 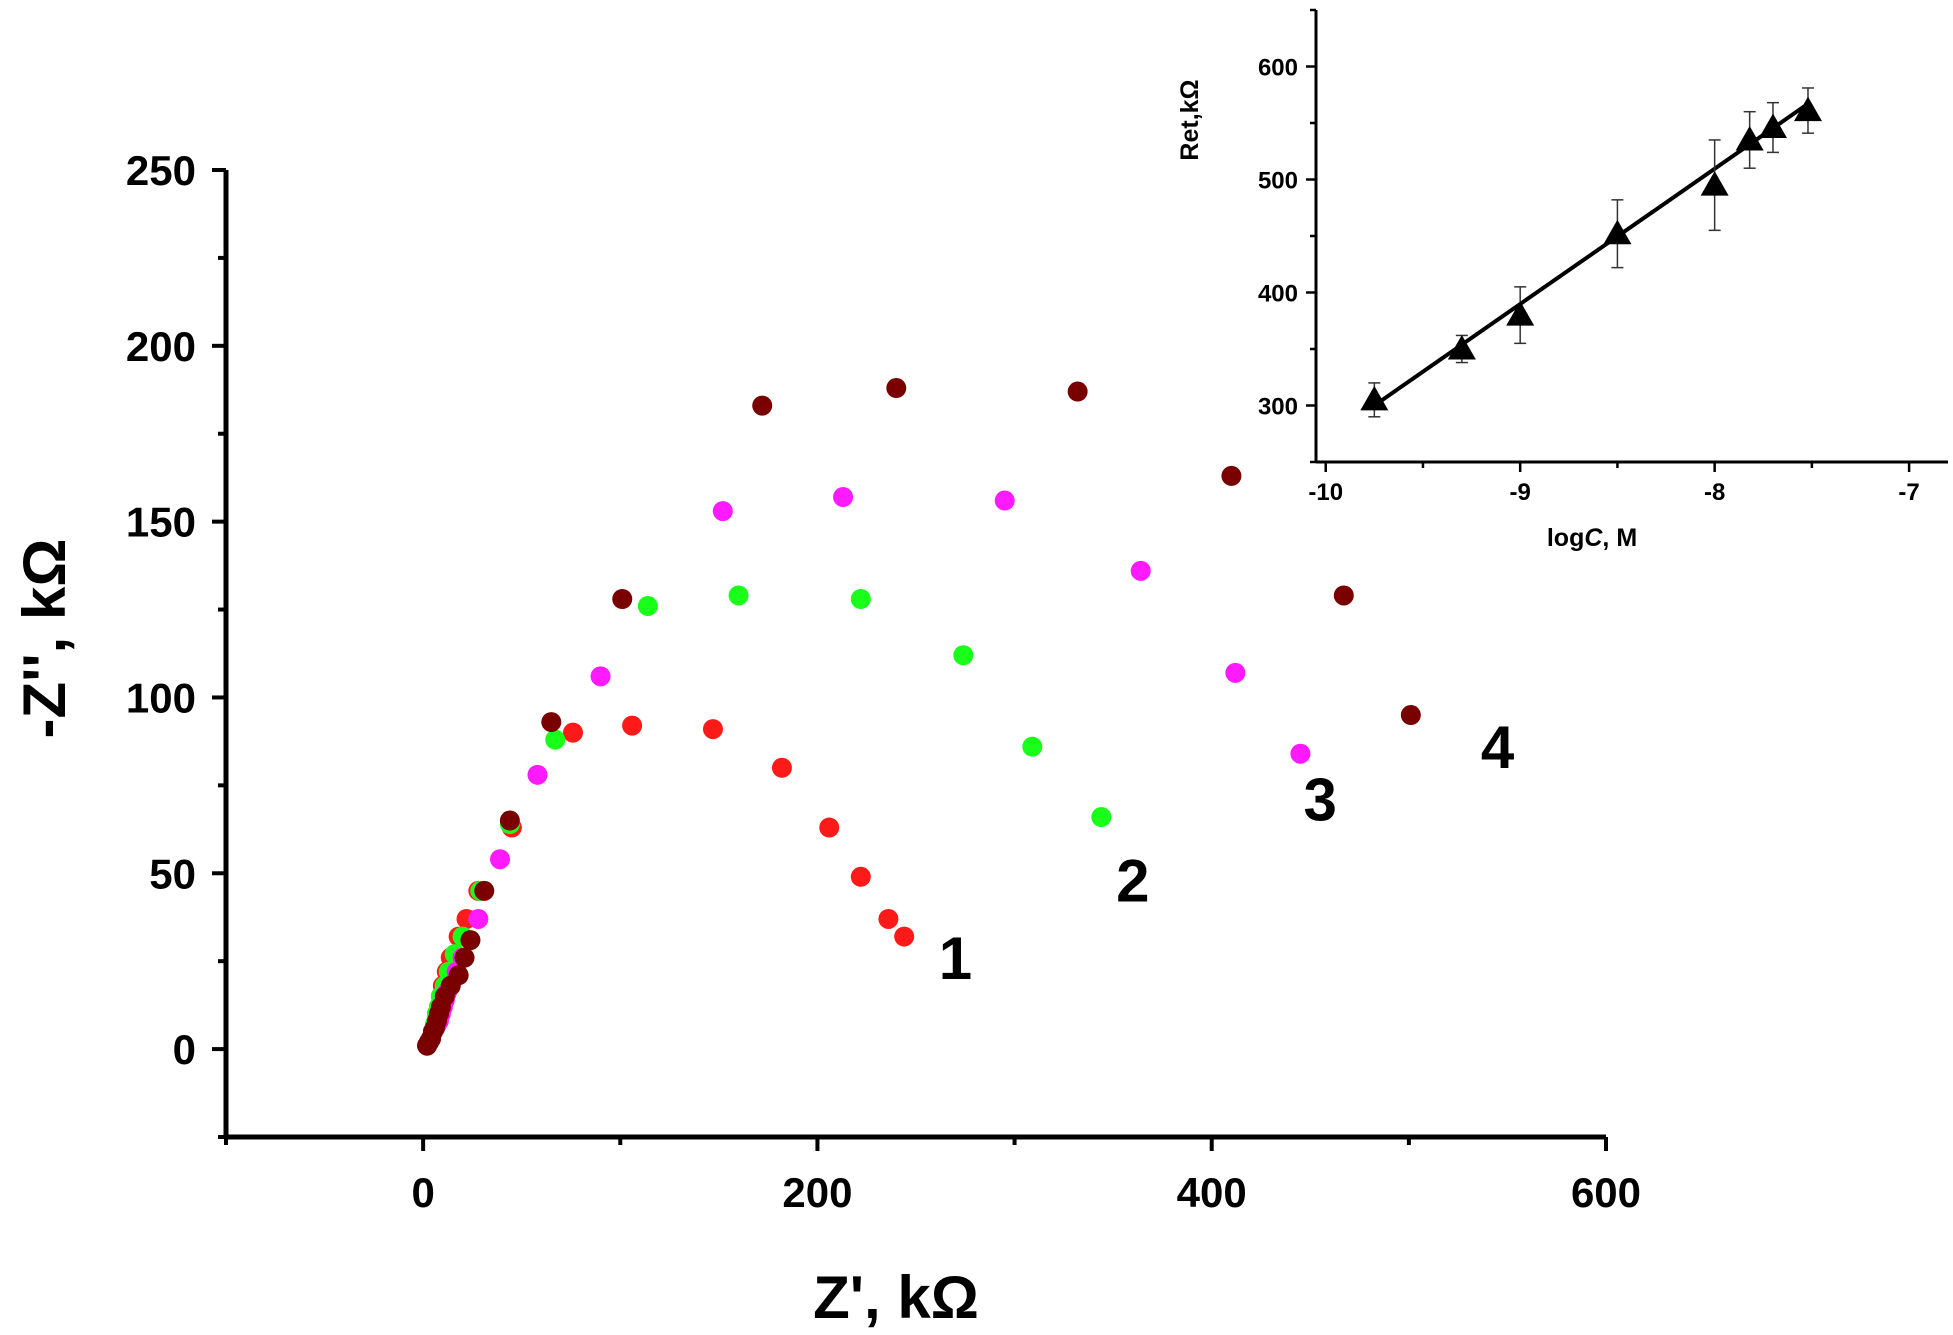 I want to click on curve-label-4: 4, so click(x=1498, y=747).